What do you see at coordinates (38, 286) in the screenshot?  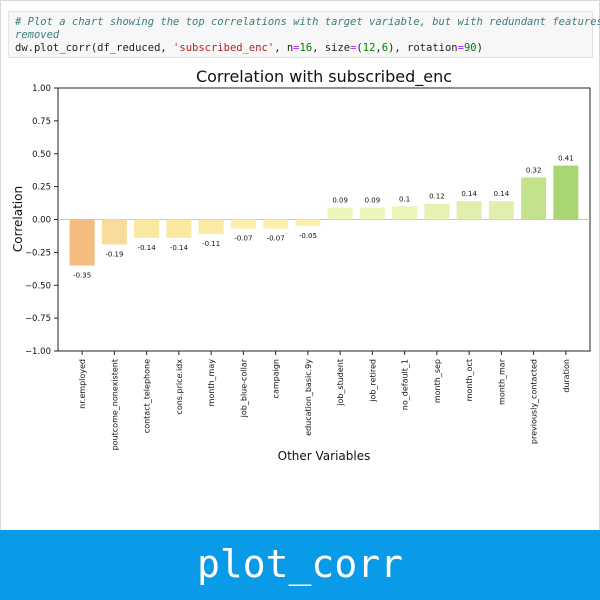 I see `y-tick-label: −0.50` at bounding box center [38, 286].